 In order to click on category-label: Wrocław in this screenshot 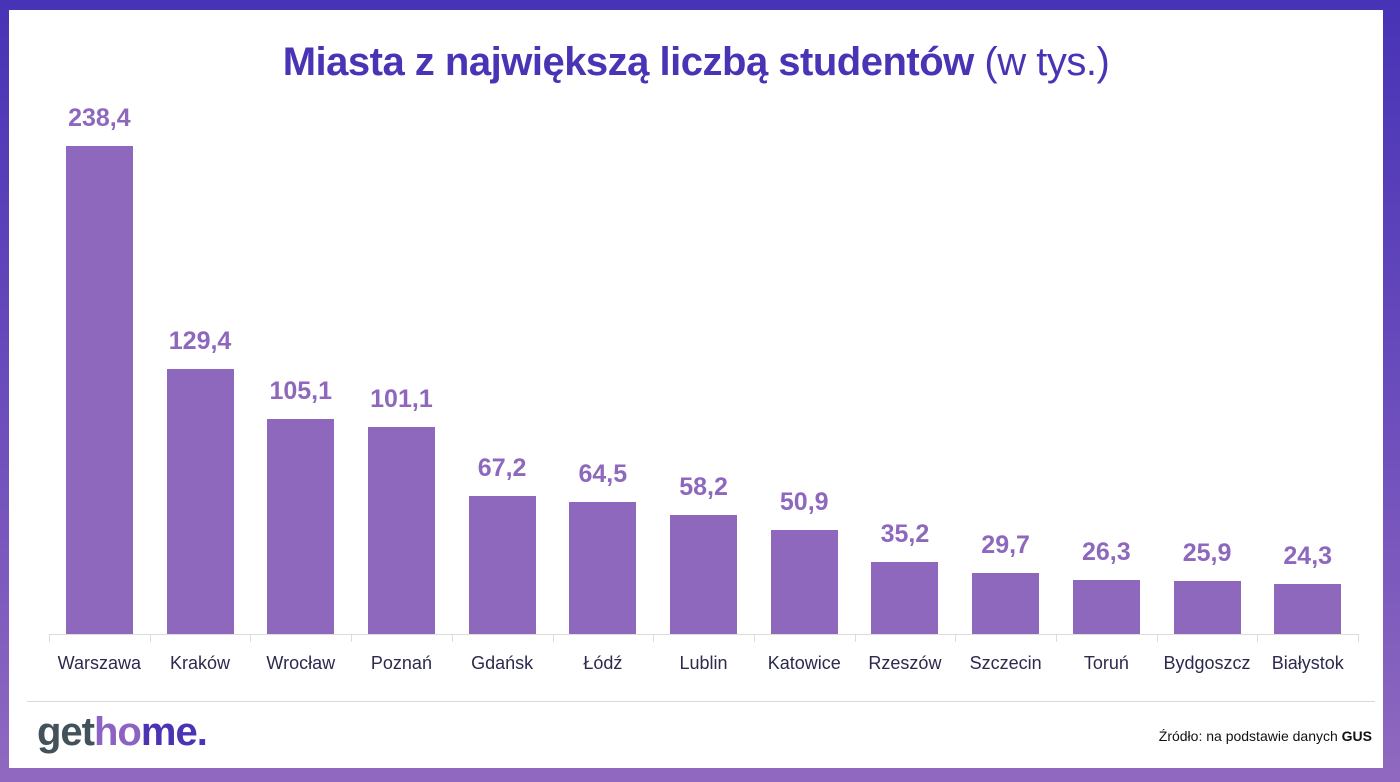, I will do `click(301, 663)`.